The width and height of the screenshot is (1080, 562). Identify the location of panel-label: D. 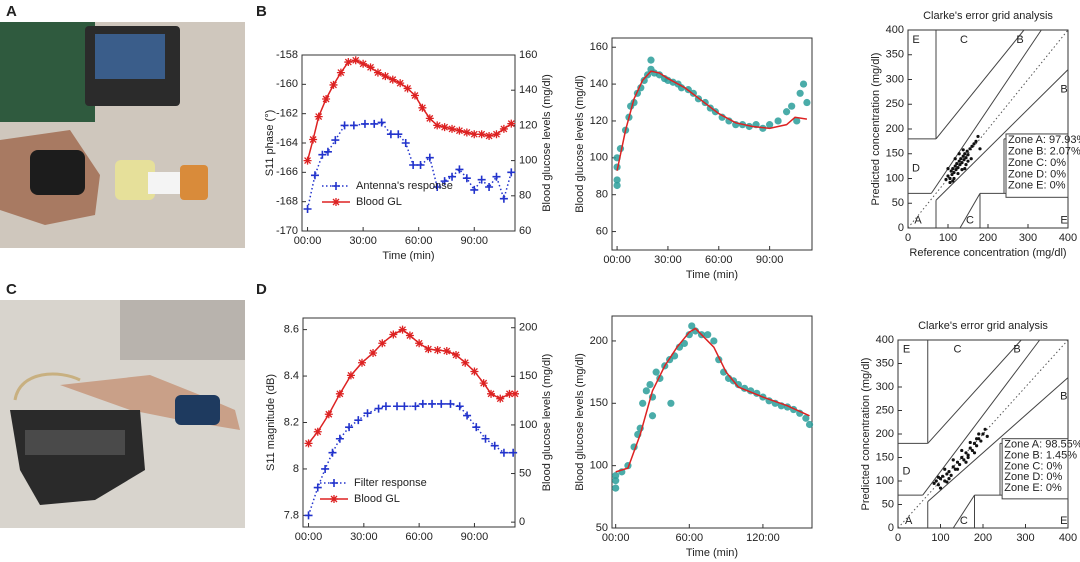
(261, 289).